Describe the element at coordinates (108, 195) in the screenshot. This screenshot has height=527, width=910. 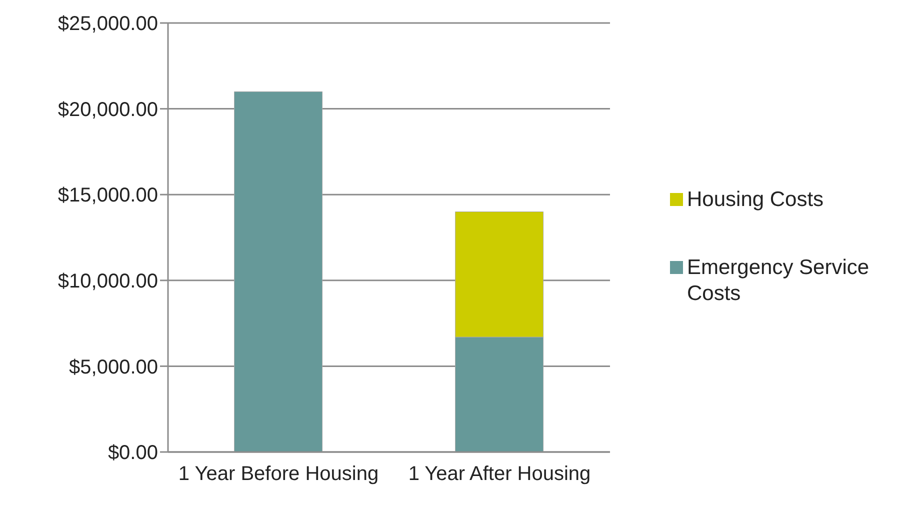
I see `y-tick-label: $15,000.00` at that location.